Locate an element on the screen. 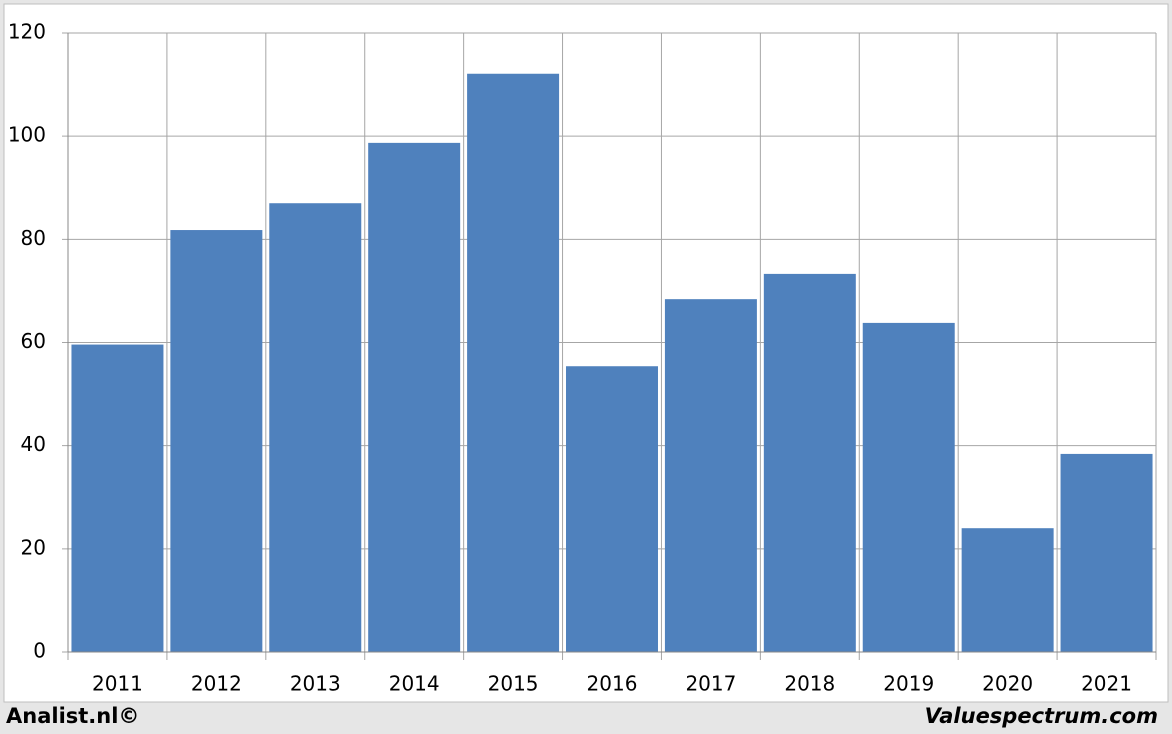 The width and height of the screenshot is (1172, 734). y-tick-label: 100 is located at coordinates (27, 135).